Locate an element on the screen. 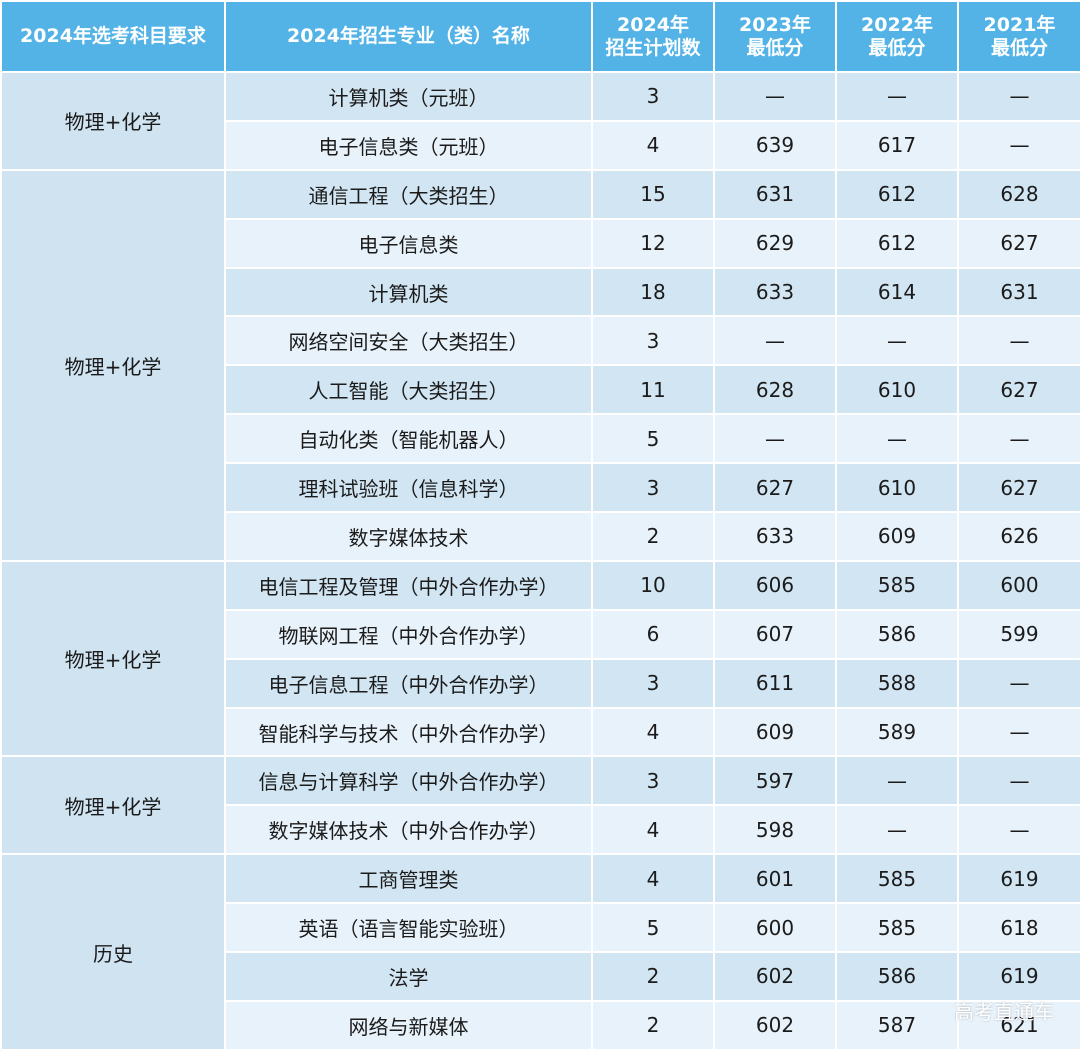 This screenshot has width=1080, height=1051. major-cell: 通信工程（大类招生） is located at coordinates (408, 194).